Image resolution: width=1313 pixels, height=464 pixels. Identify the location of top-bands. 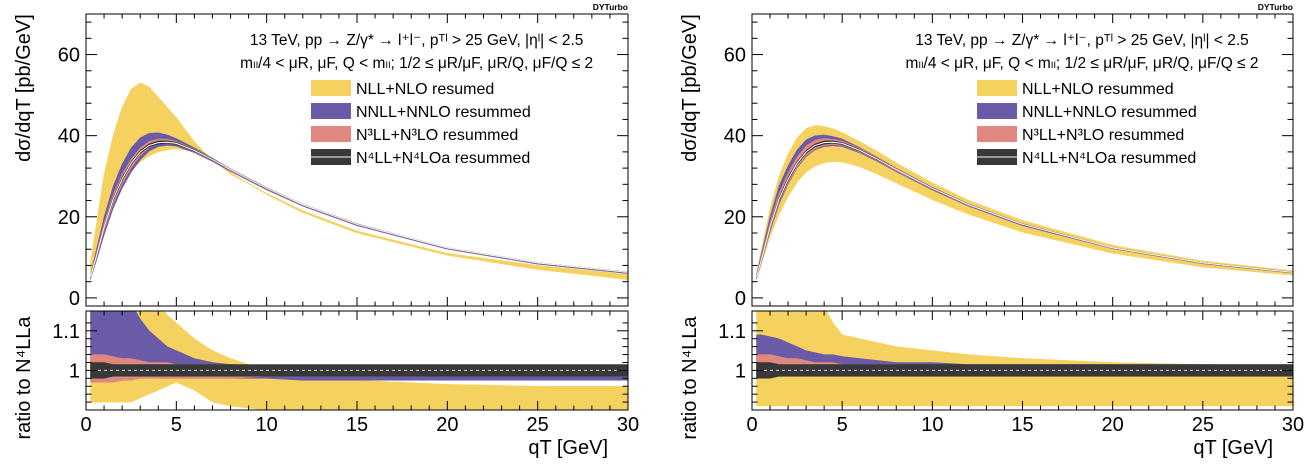
(1024, 202).